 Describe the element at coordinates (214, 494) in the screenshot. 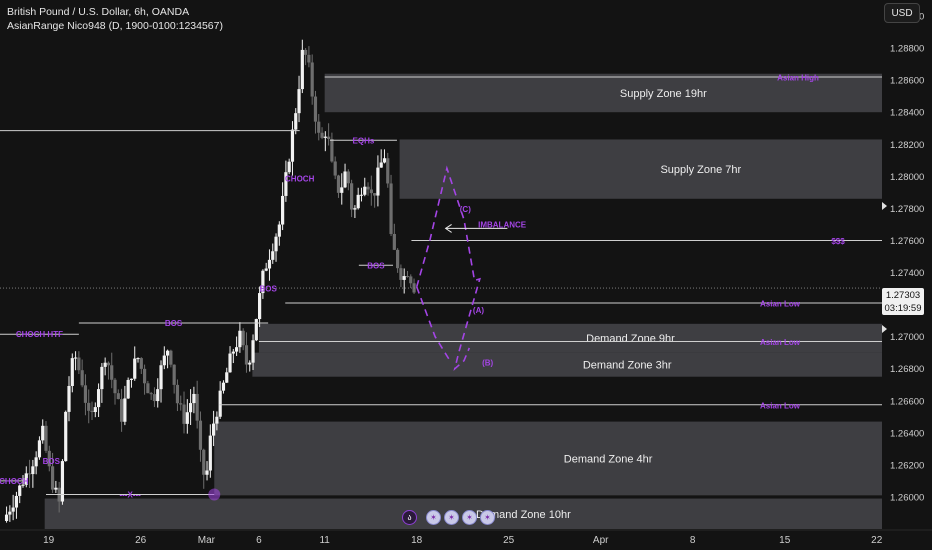

I see `low-marker` at that location.